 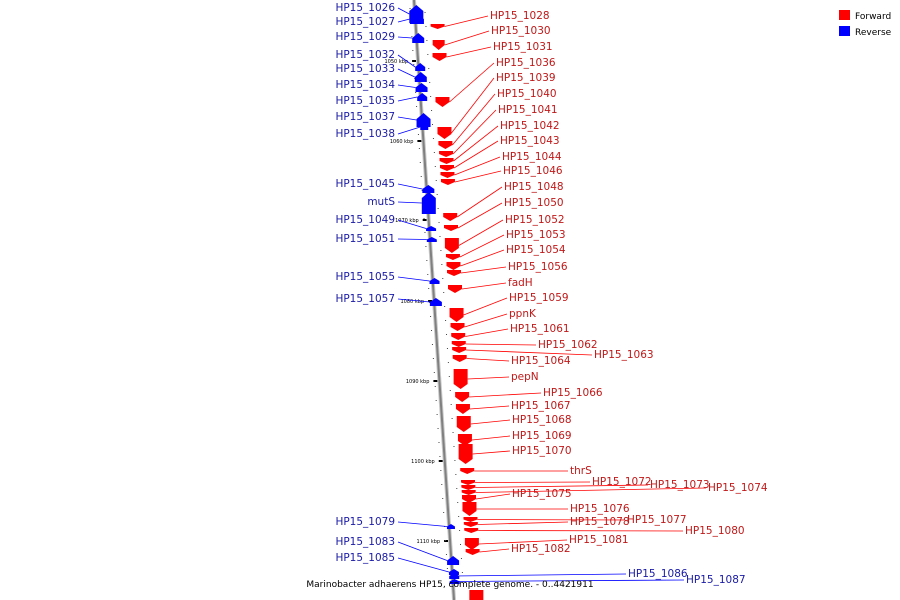 What do you see at coordinates (865, 24) in the screenshot?
I see `legend: Forward Reverse` at bounding box center [865, 24].